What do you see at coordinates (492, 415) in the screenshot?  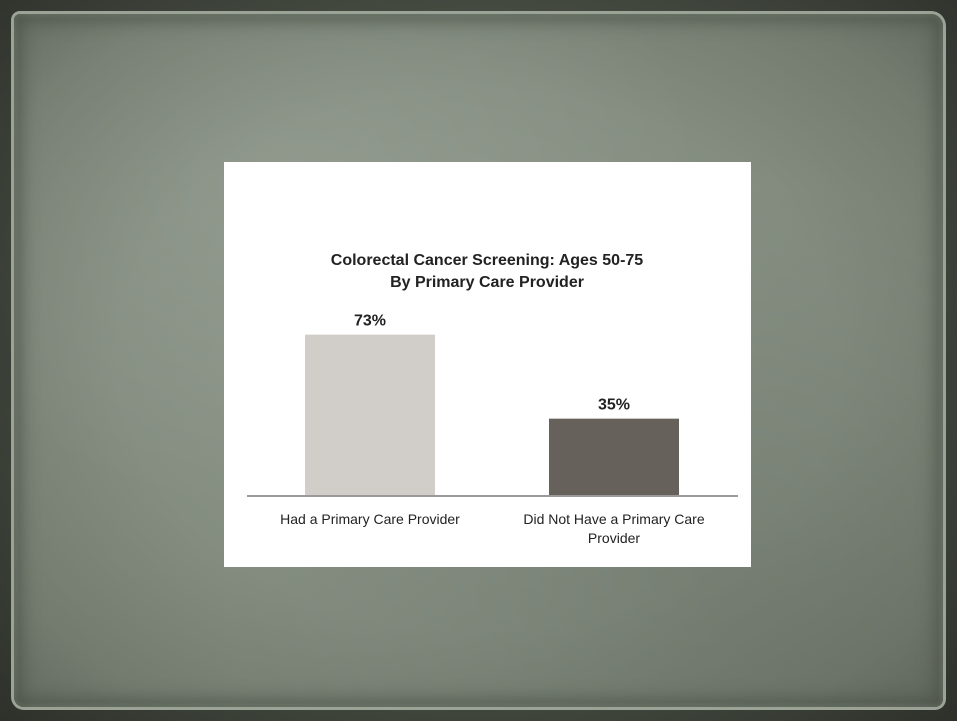 I see `bars` at bounding box center [492, 415].